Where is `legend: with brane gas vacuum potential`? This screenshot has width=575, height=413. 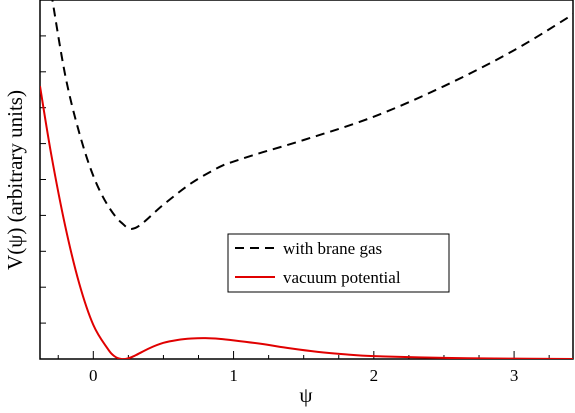
legend: with brane gas vacuum potential is located at coordinates (338, 263).